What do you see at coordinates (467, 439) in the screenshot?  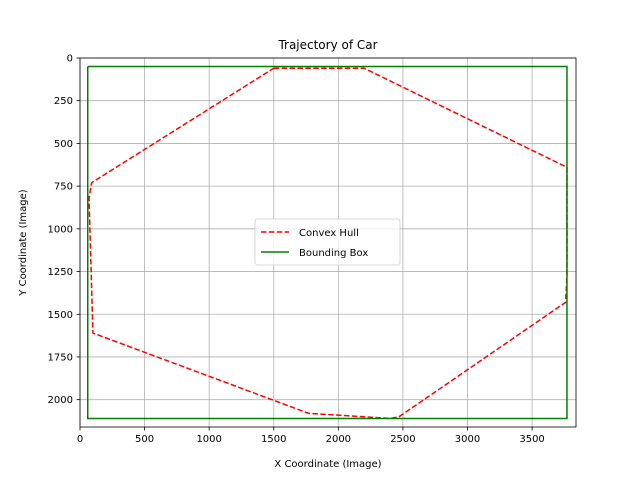 I see `x-tick-label: 3000` at bounding box center [467, 439].